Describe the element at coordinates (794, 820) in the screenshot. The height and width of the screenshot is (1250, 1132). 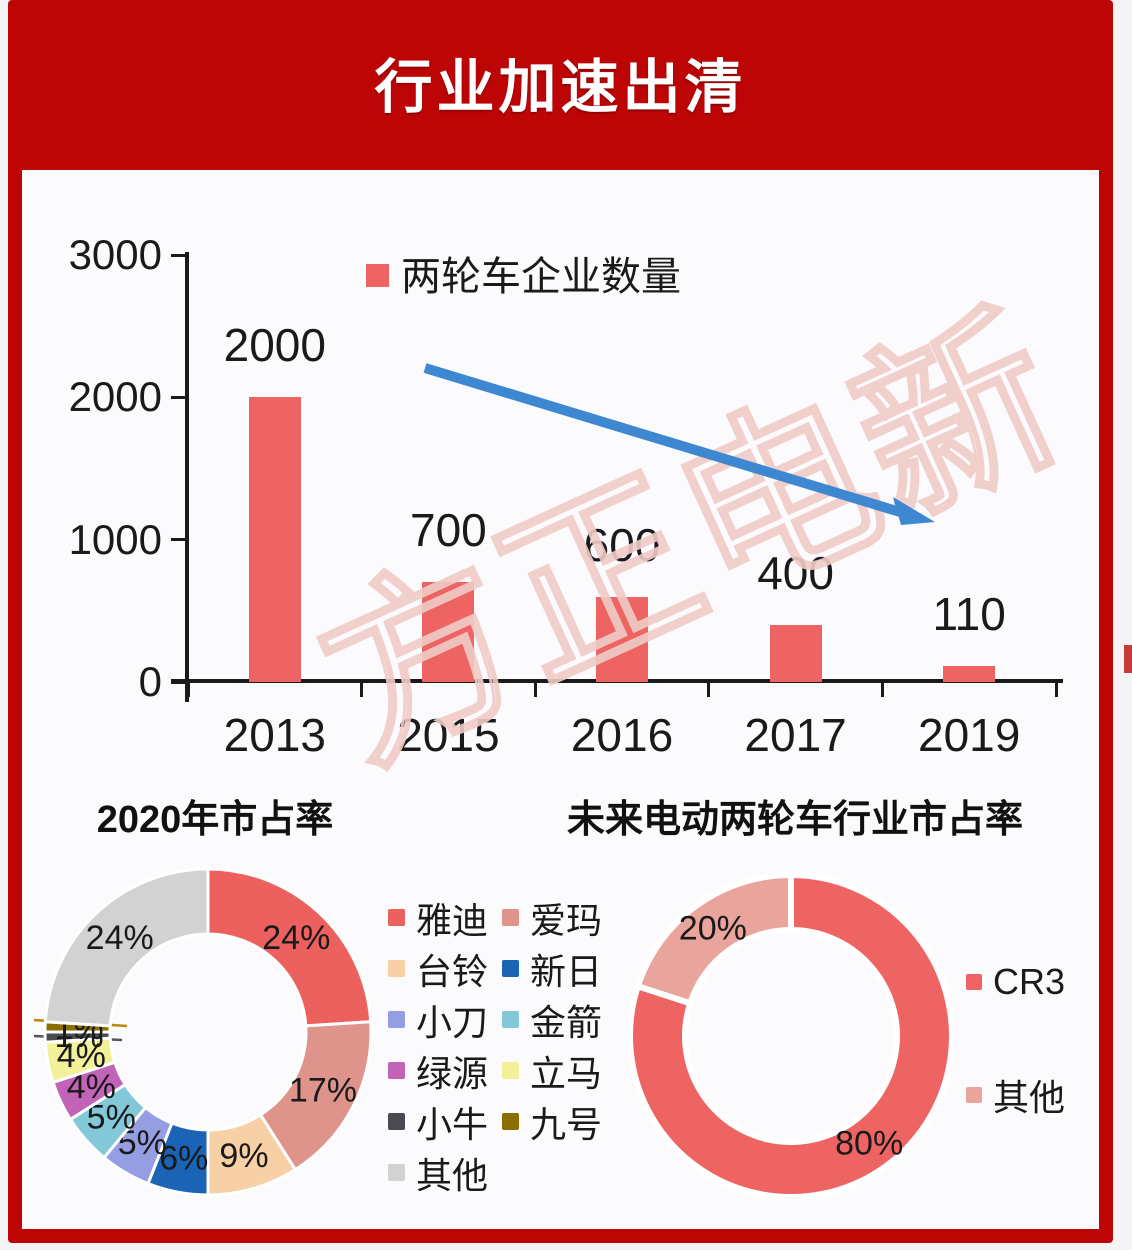
I see `right-donut-title: 未来电动两轮车行业市占率` at that location.